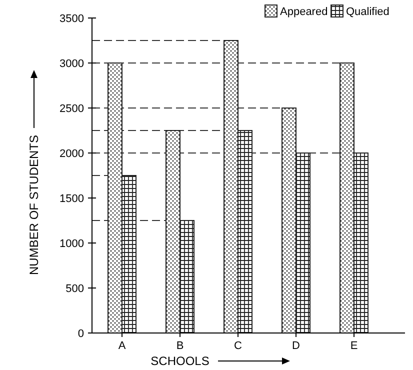 This screenshot has height=370, width=413. What do you see at coordinates (72, 64) in the screenshot?
I see `y-tick-label: 3000` at bounding box center [72, 64].